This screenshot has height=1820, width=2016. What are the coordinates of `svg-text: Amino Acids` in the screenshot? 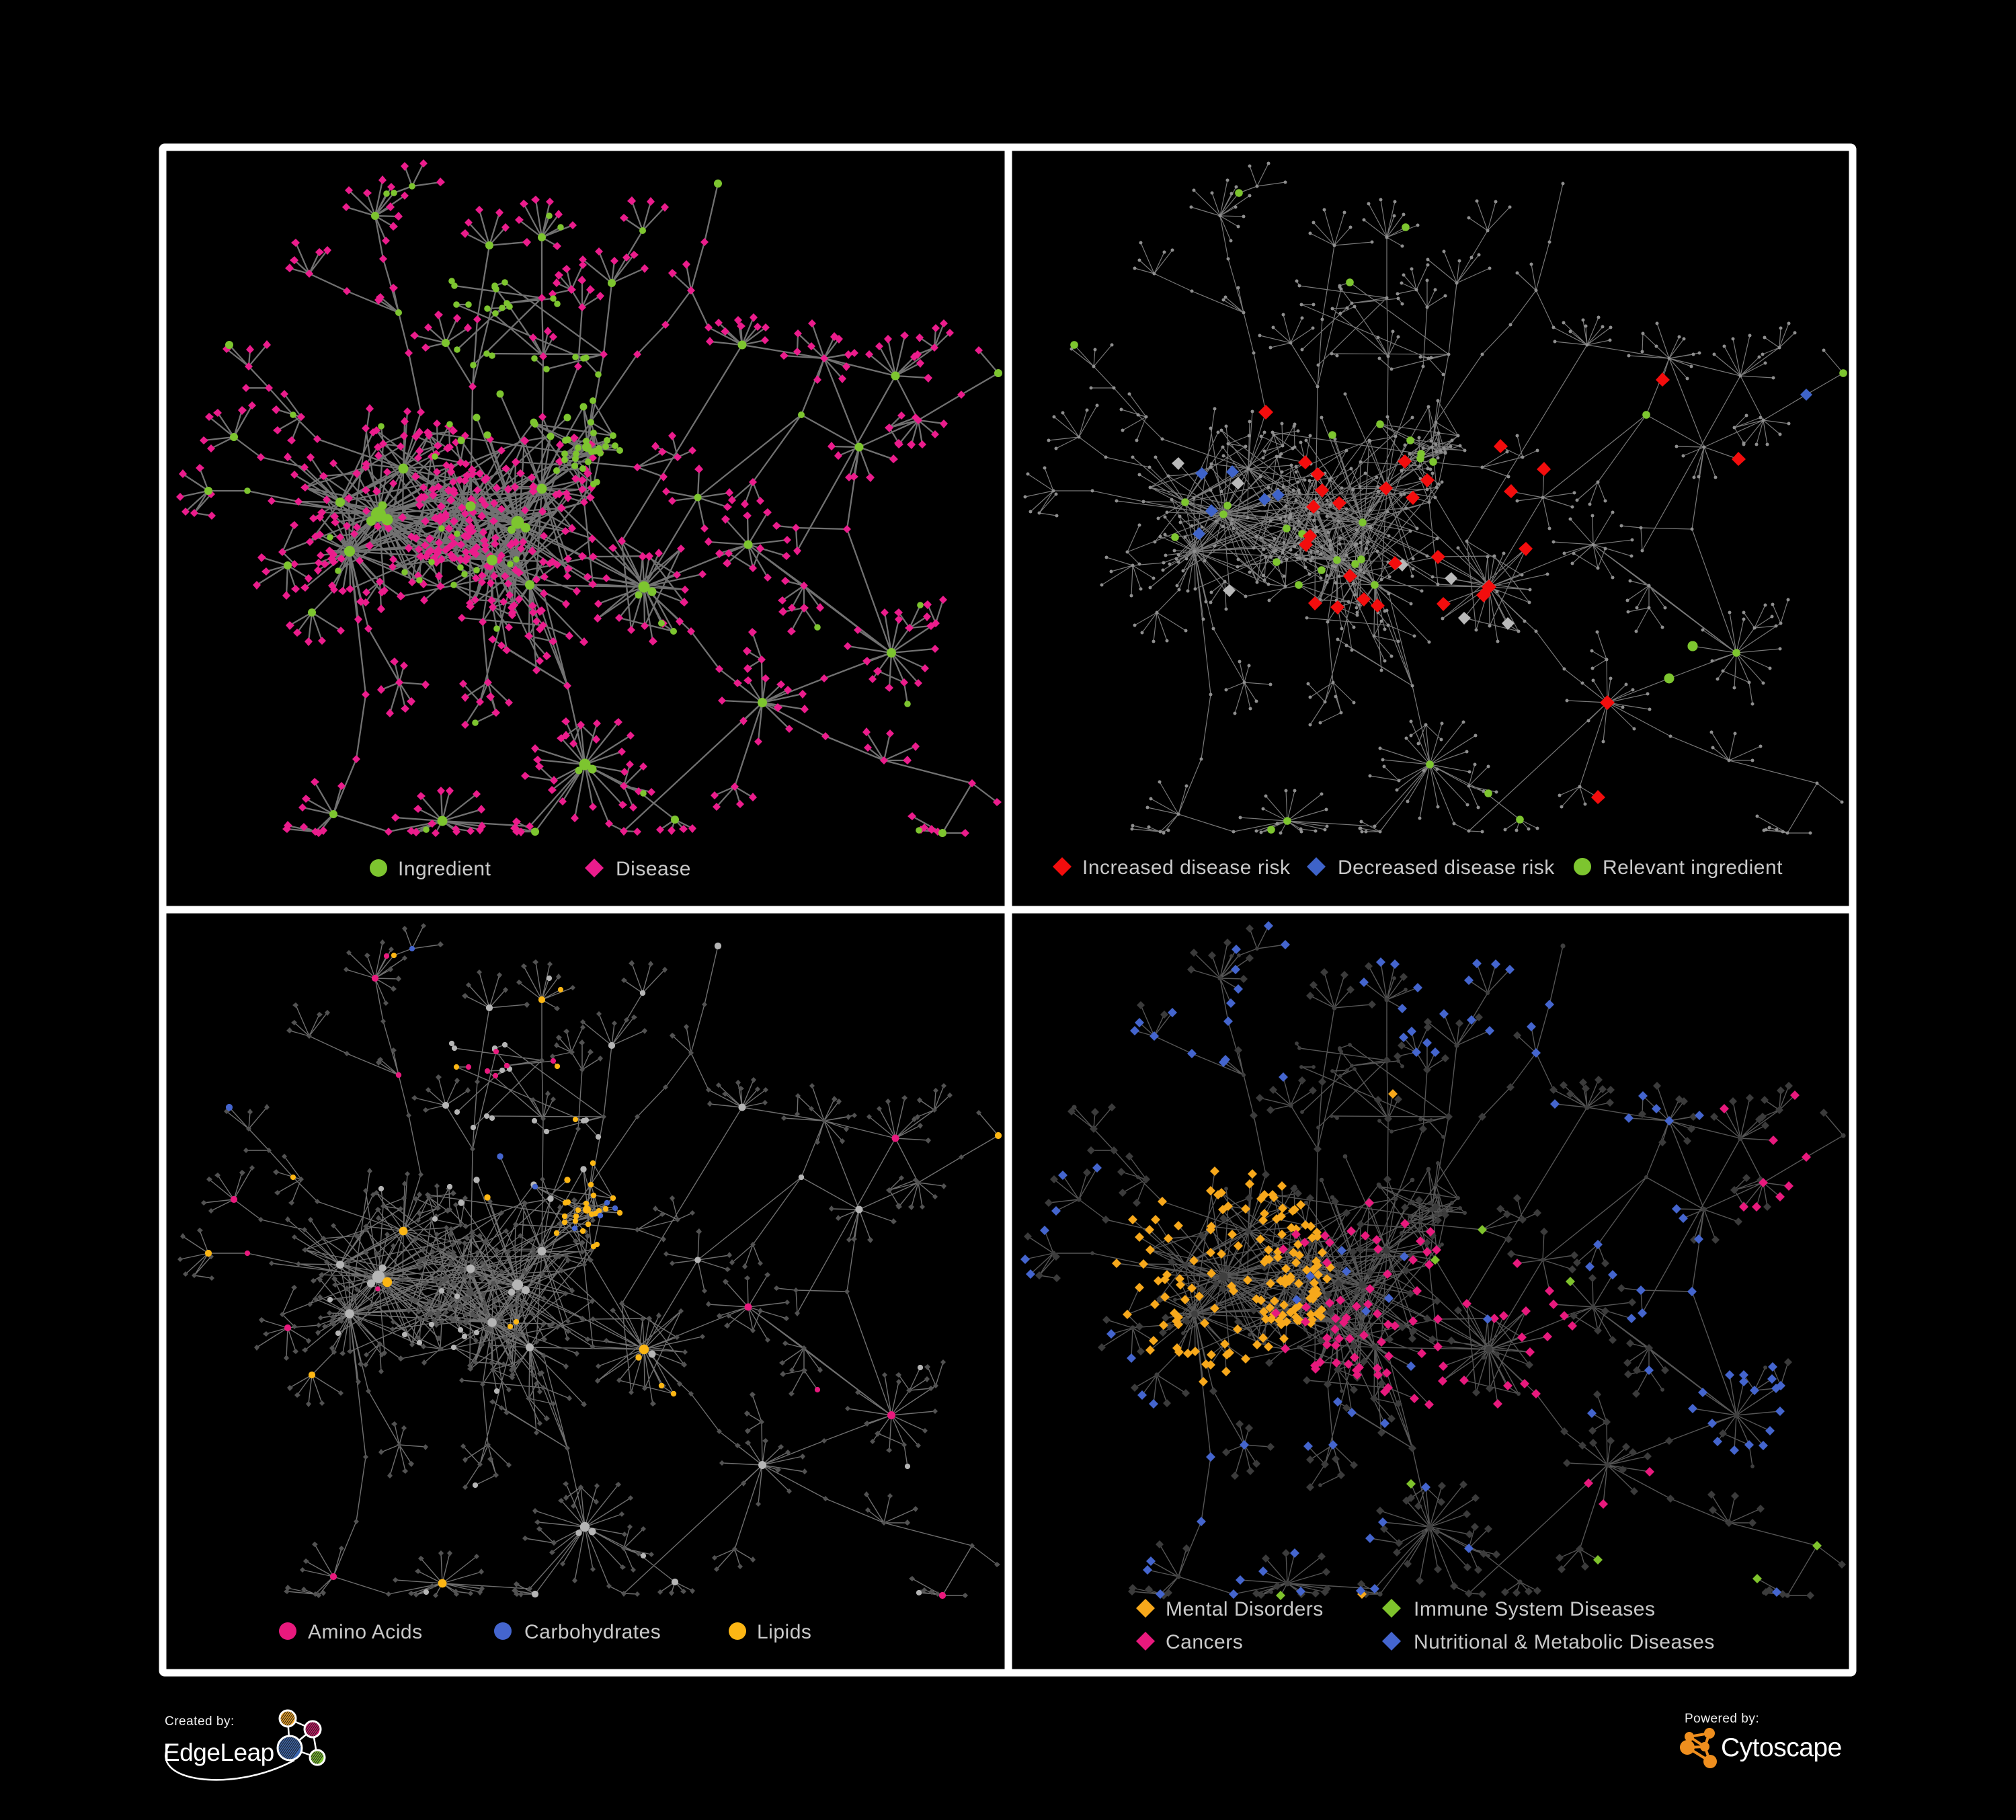 It's located at (365, 1632).